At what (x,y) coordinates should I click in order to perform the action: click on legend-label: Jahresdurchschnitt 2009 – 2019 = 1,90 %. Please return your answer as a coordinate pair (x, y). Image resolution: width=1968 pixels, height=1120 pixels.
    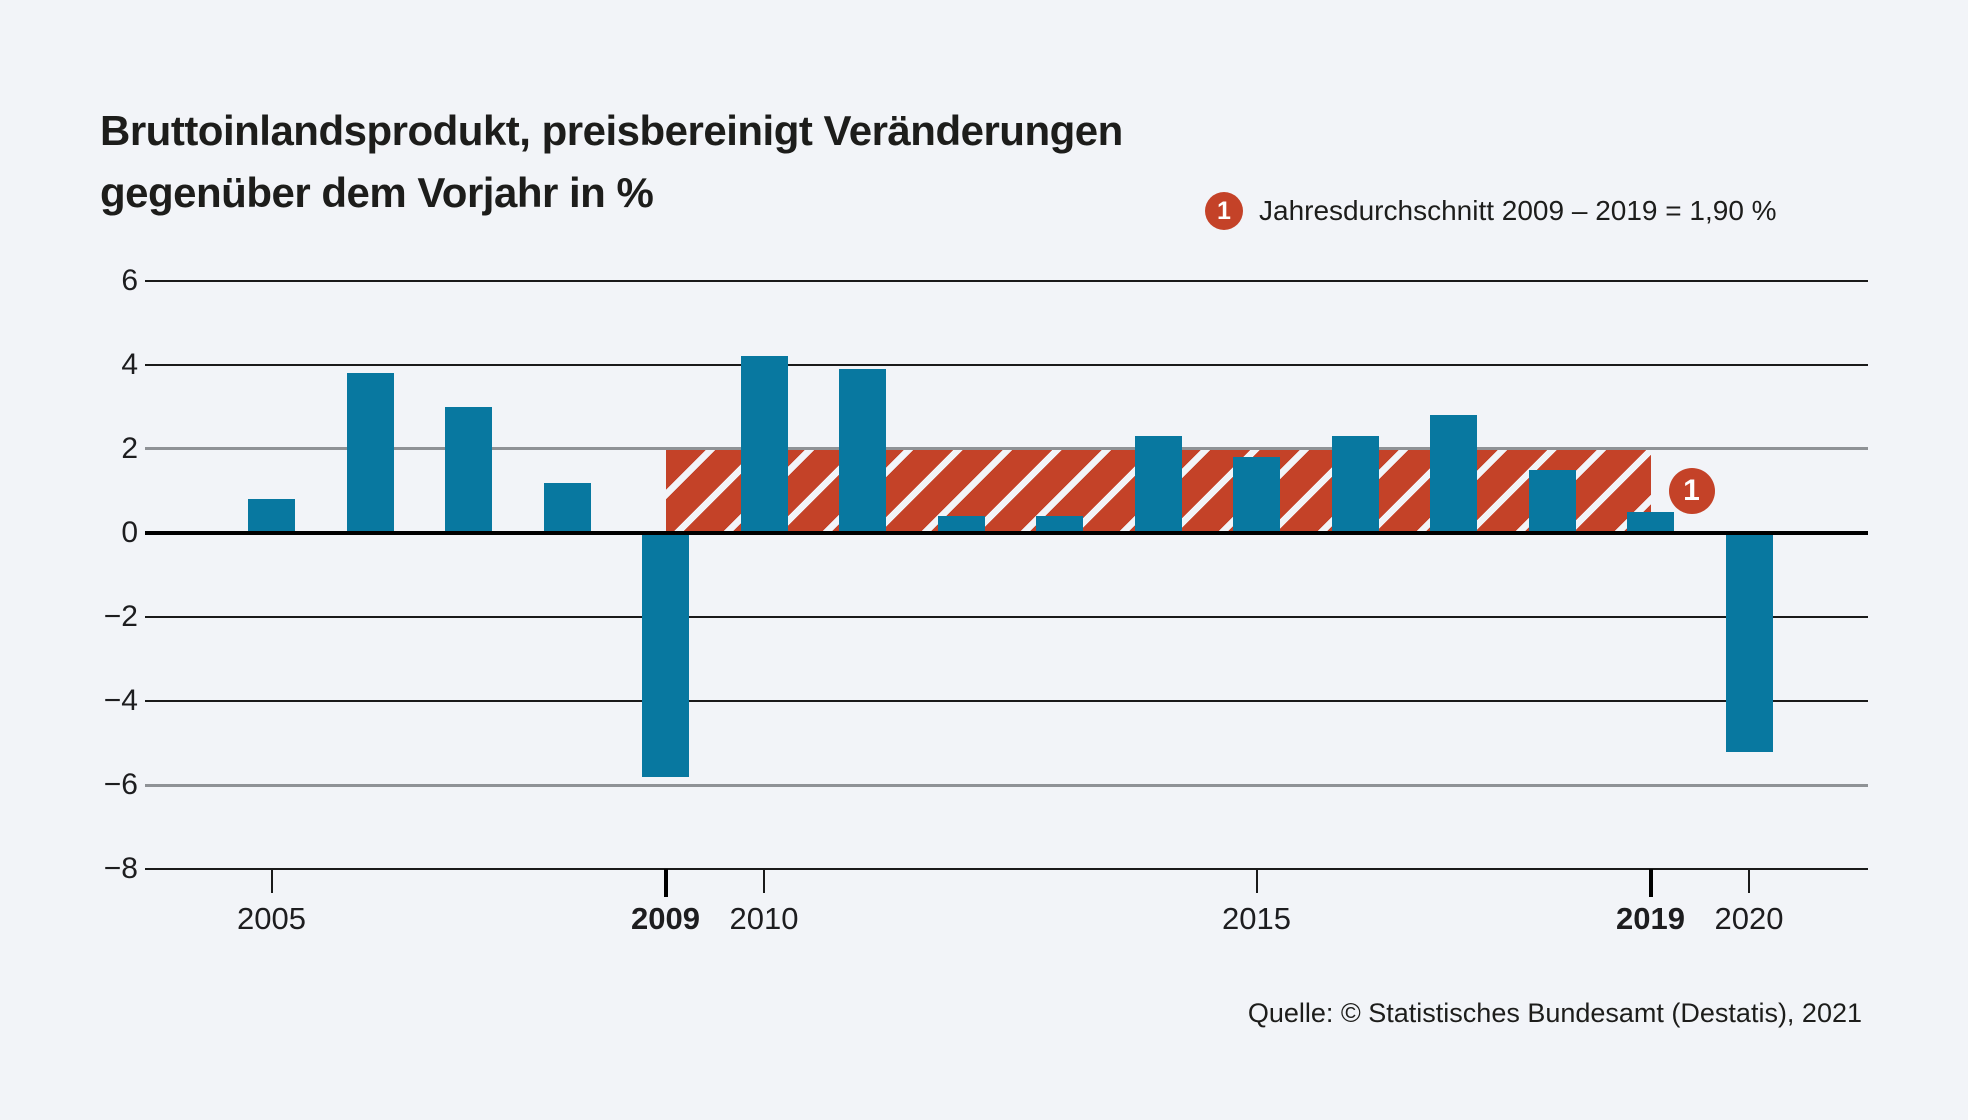
    Looking at the image, I should click on (1518, 210).